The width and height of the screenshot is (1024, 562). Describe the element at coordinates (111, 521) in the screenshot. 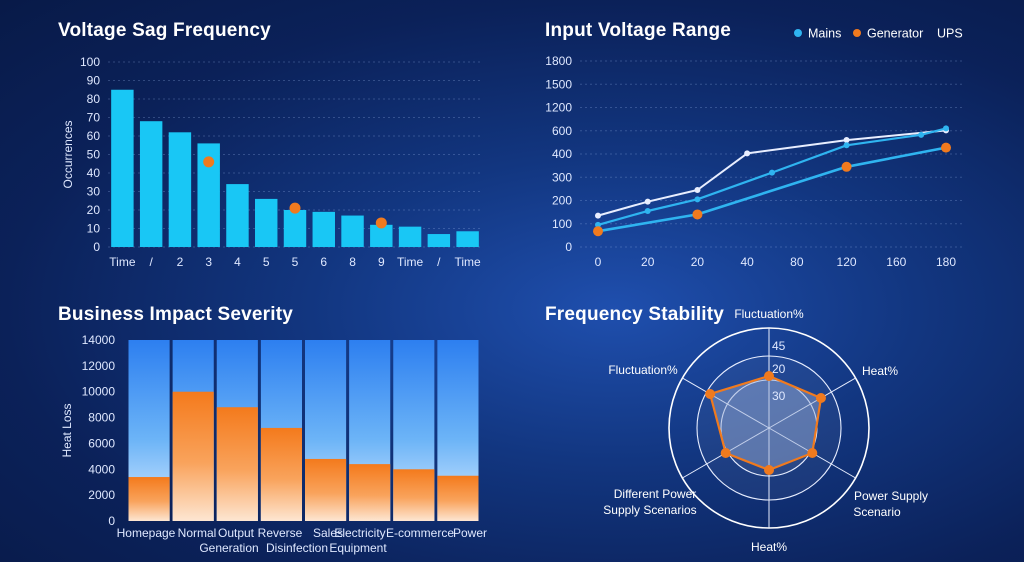

I see `impact-y-tick: 0` at that location.